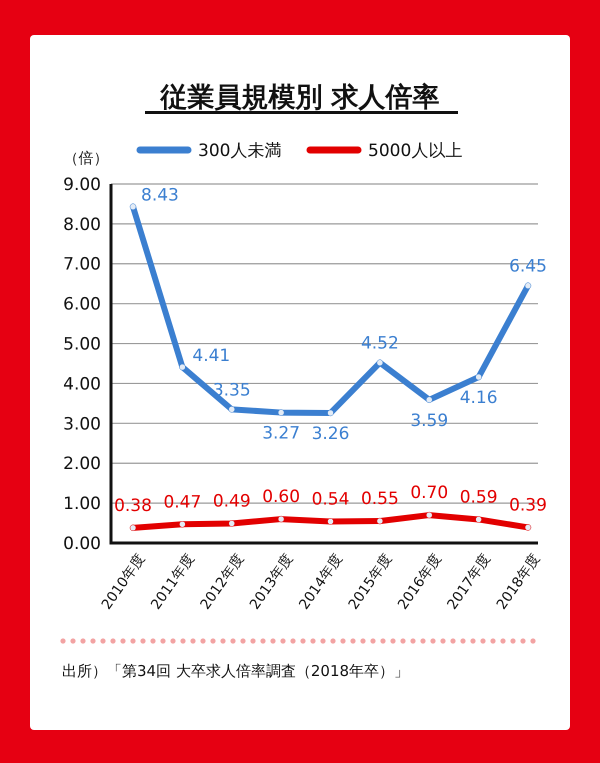 The height and width of the screenshot is (763, 600). Describe the element at coordinates (133, 506) in the screenshot. I see `data-label: 0.38` at that location.